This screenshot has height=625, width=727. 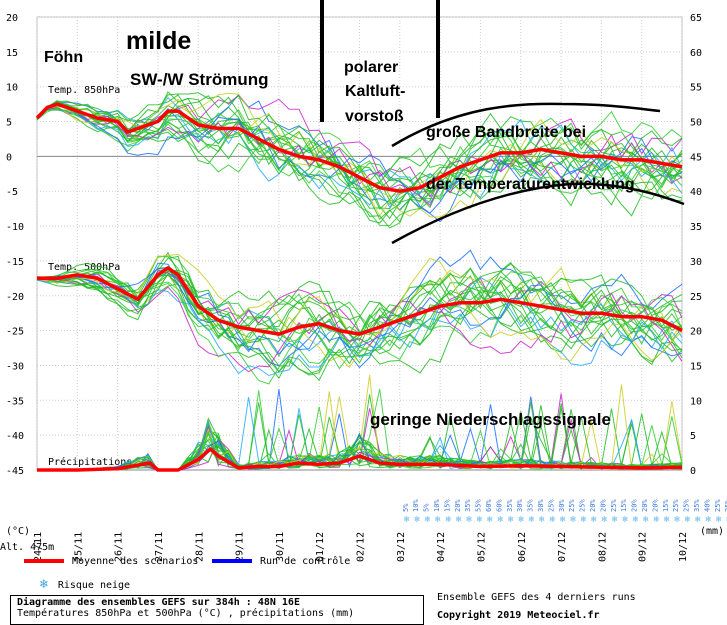 I want to click on x-tick-label: 25/11, so click(x=78, y=547).